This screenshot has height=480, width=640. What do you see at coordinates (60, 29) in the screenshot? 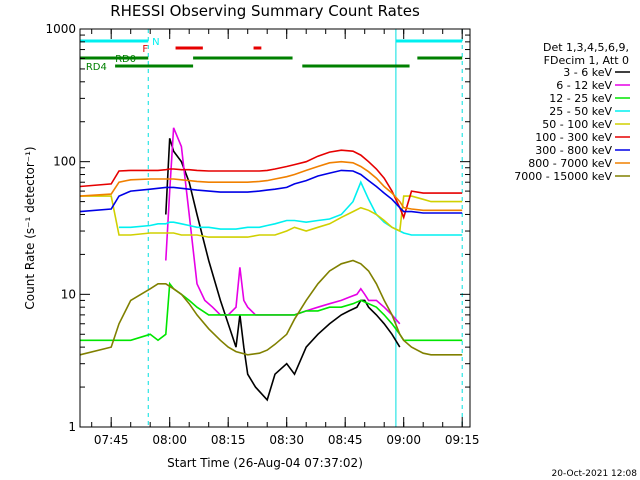
I see `y-tick-label: 1000` at bounding box center [60, 29].